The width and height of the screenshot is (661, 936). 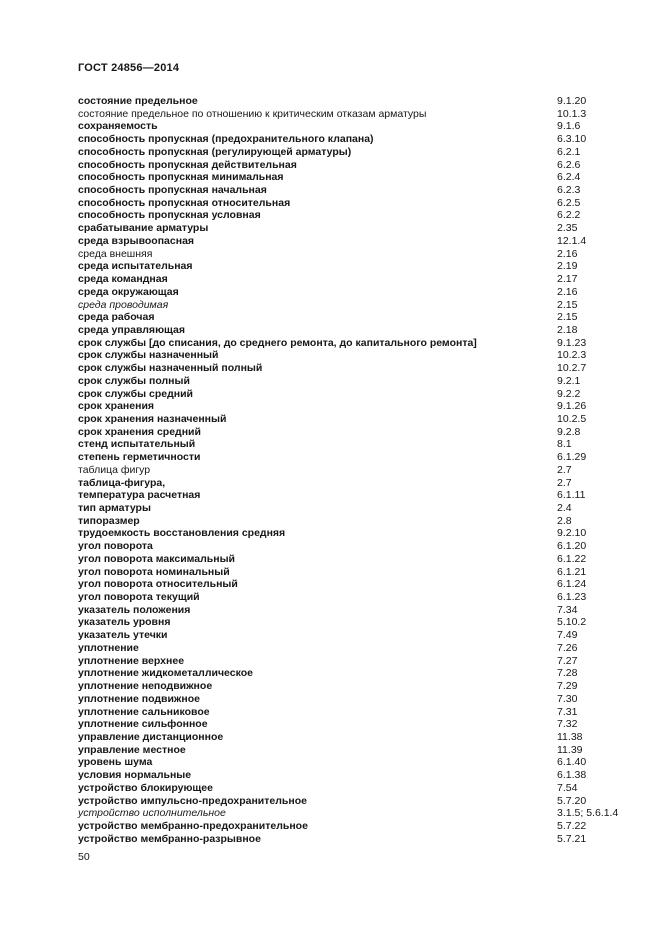 What do you see at coordinates (352, 381) in the screenshot?
I see `index-entry: срок службы полный 9.2.1` at bounding box center [352, 381].